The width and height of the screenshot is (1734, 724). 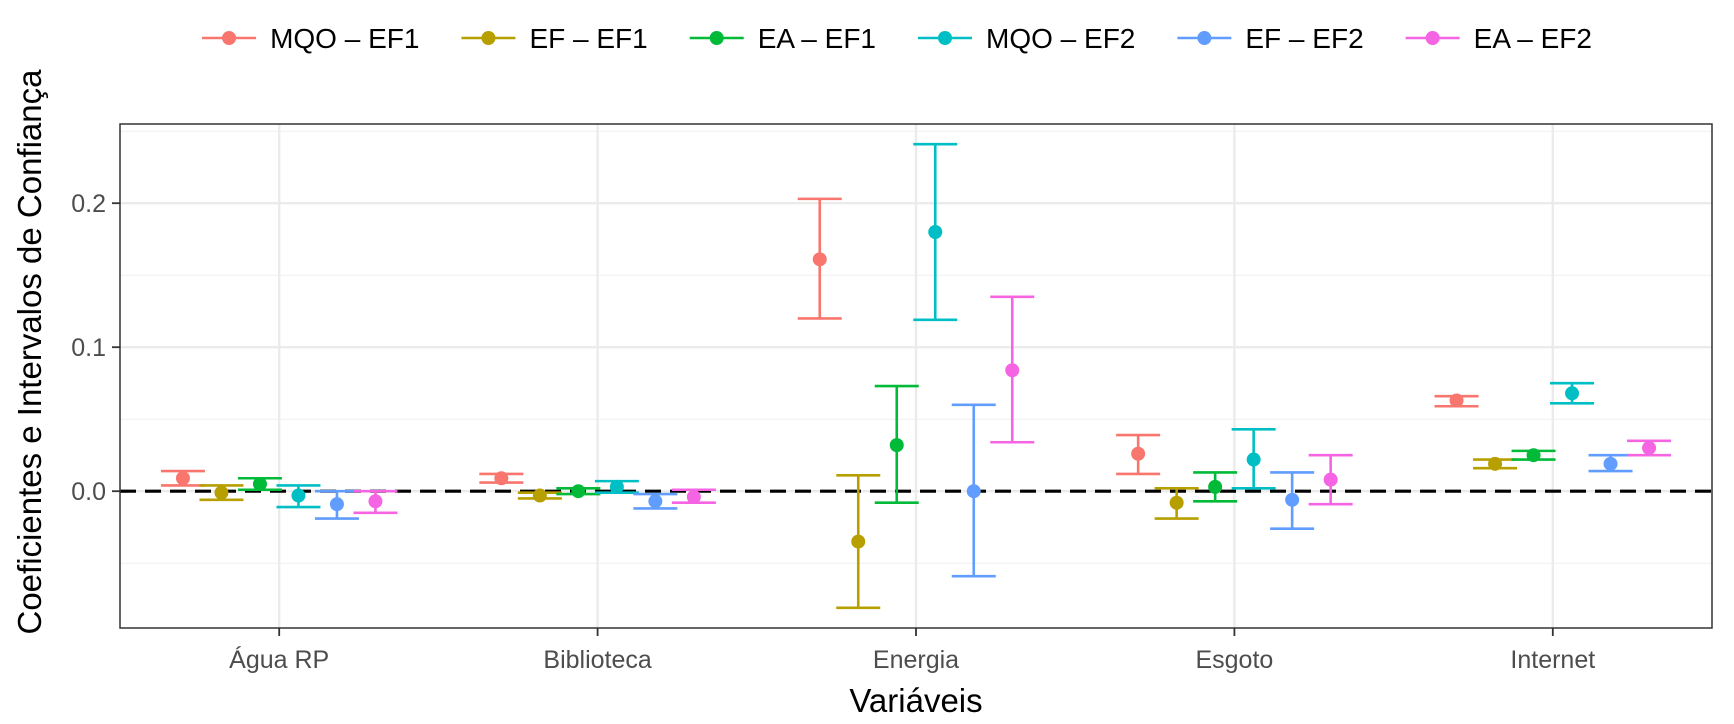 I want to click on errorbar-ef-ef1-energia, so click(x=858, y=542).